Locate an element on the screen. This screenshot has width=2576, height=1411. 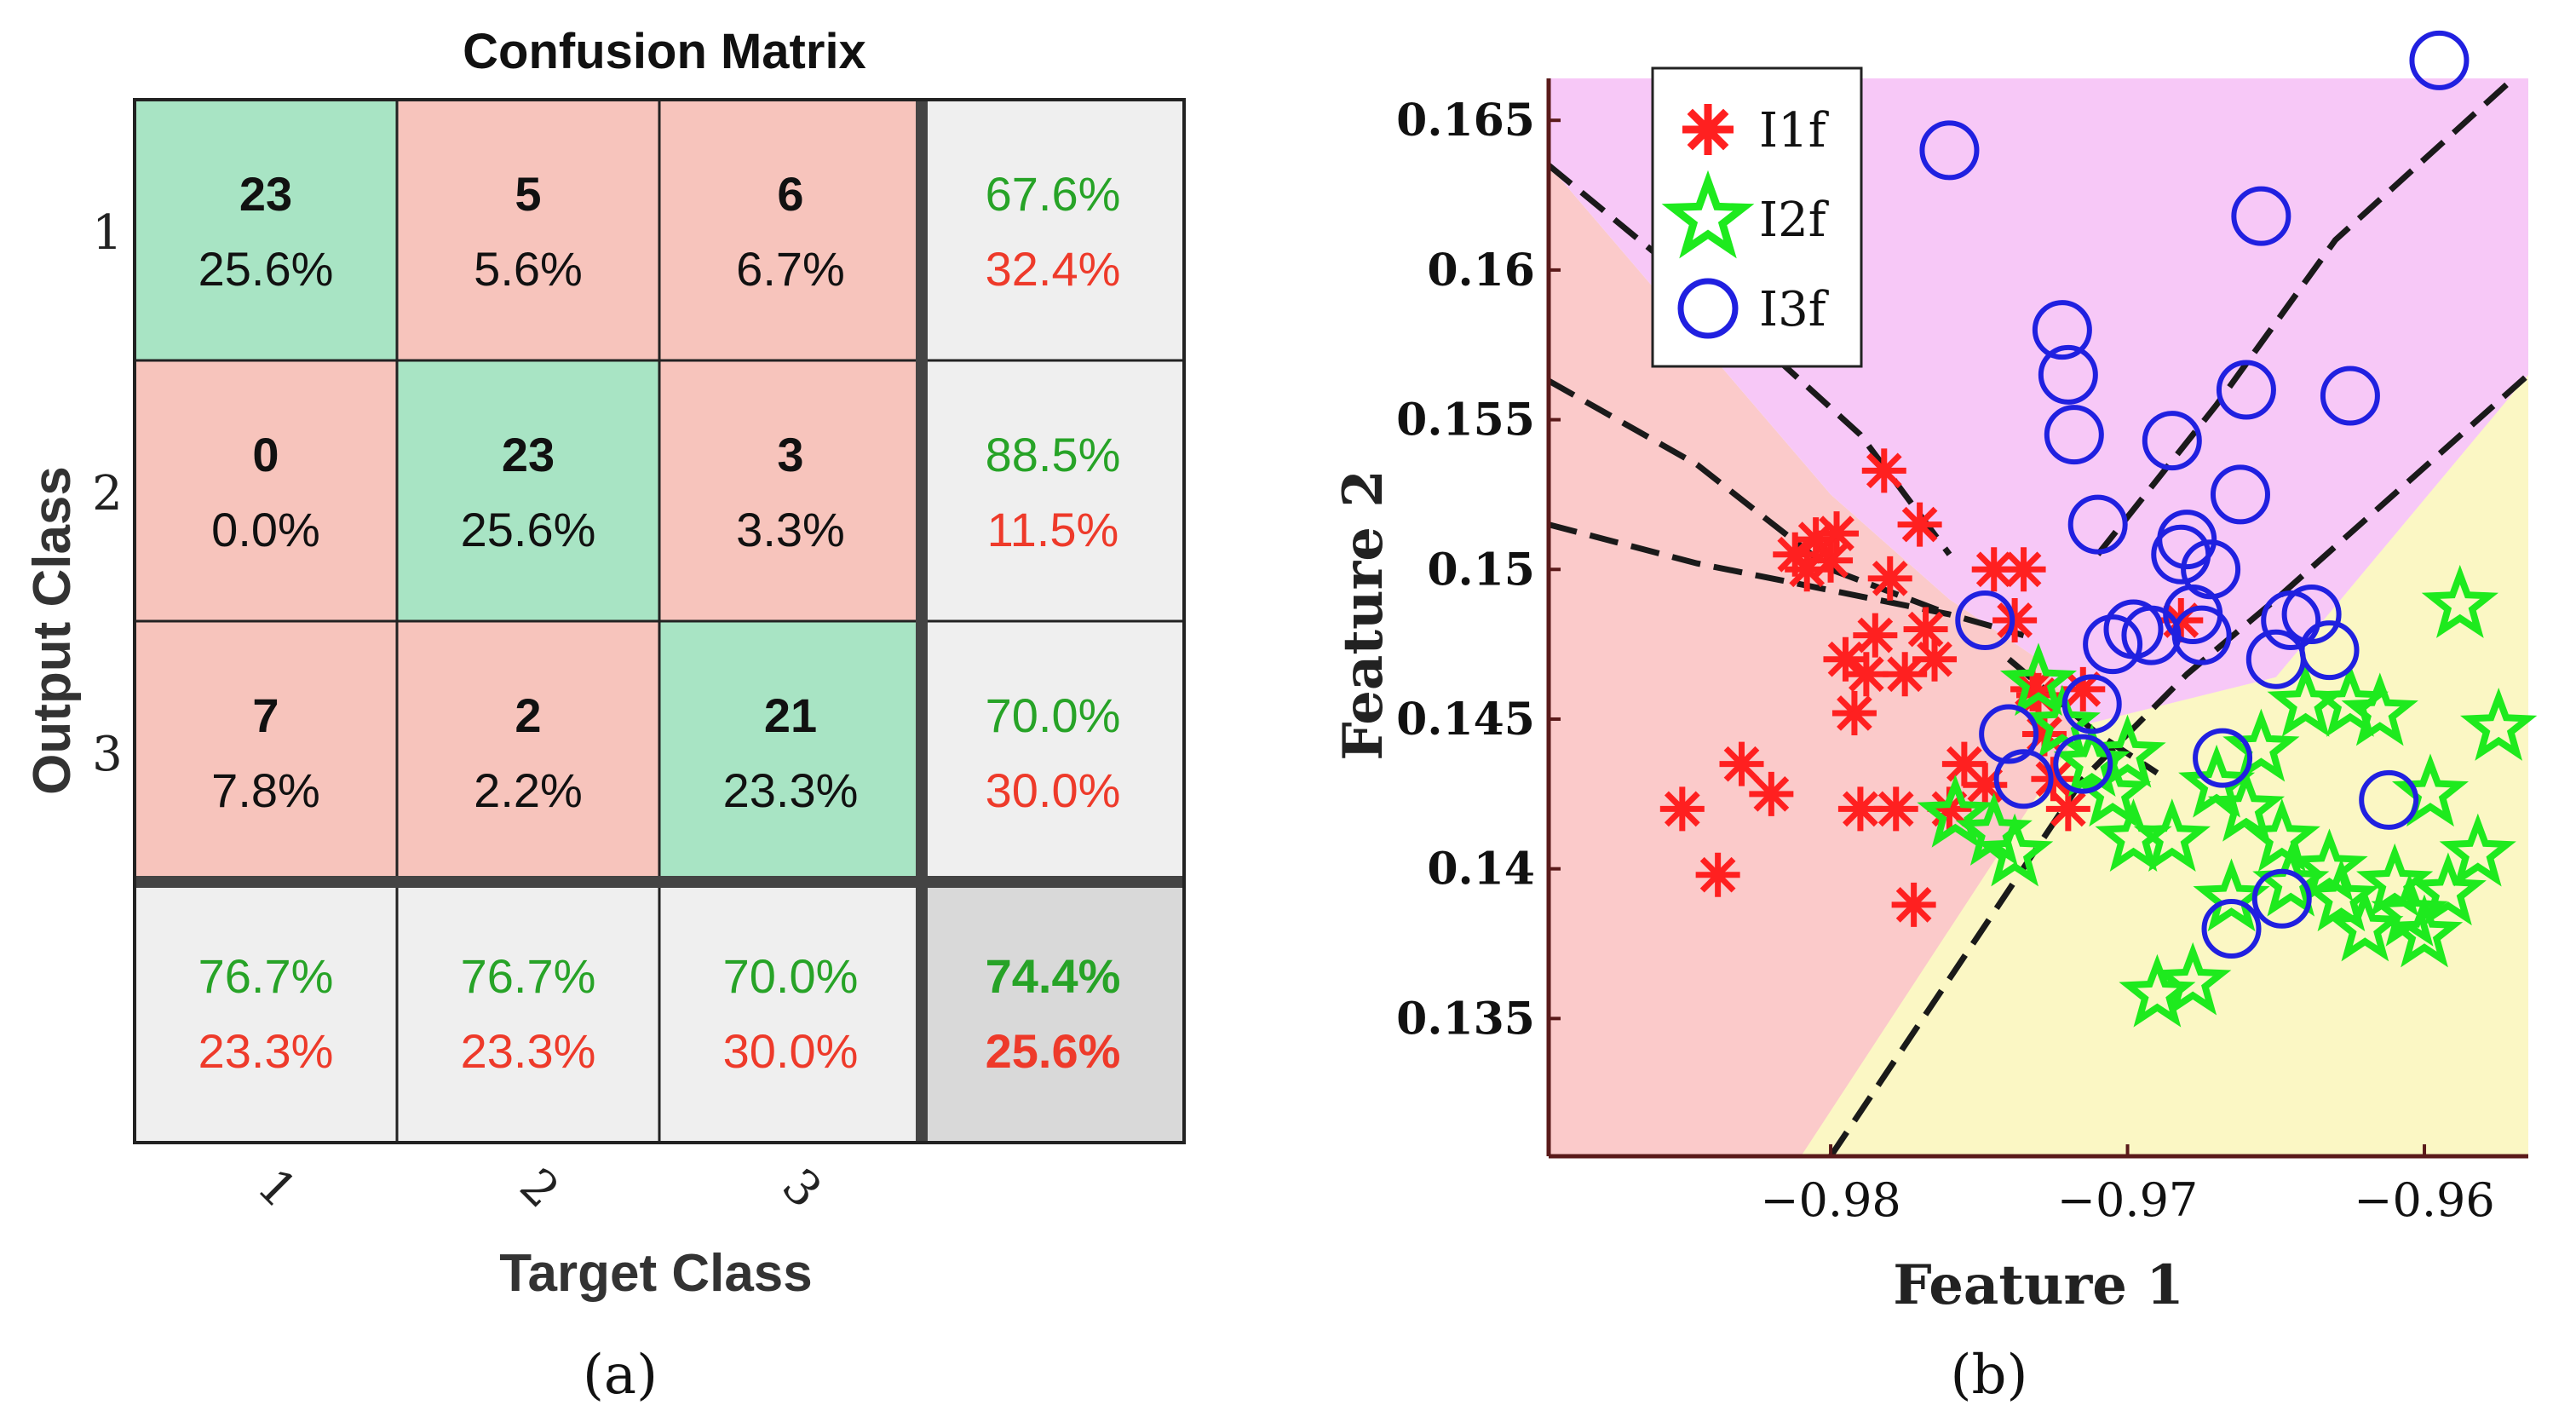
y-tick-label: 0.16 is located at coordinates (1481, 271).